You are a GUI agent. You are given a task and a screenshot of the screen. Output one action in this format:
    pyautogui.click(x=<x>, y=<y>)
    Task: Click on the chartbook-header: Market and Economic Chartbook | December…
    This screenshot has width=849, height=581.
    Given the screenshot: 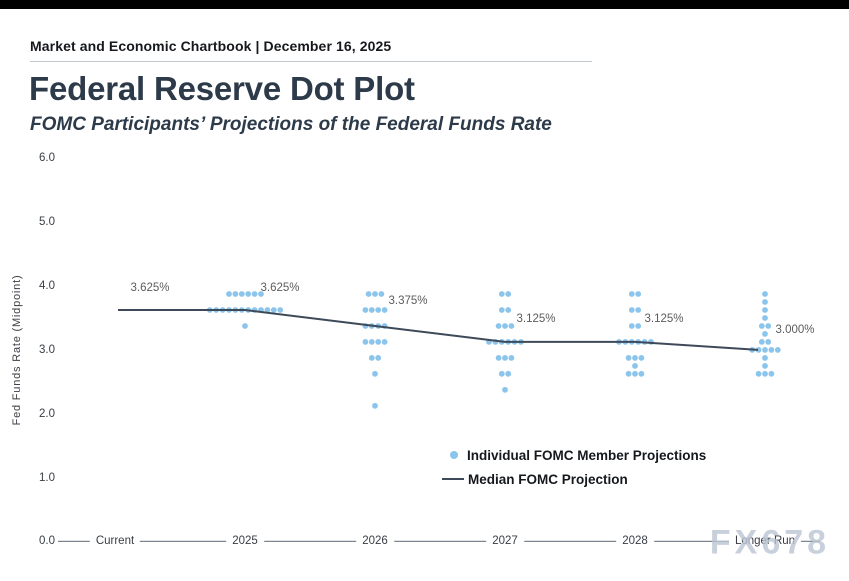 What is the action you would take?
    pyautogui.click(x=211, y=46)
    